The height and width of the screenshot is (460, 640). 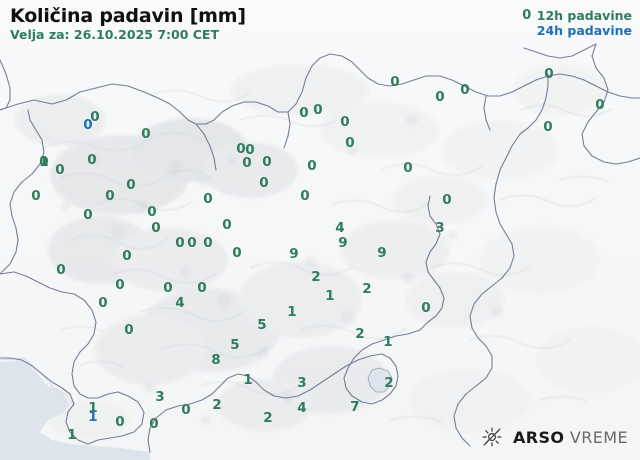 What do you see at coordinates (128, 16) in the screenshot?
I see `page-title: Količina padavin [mm]` at bounding box center [128, 16].